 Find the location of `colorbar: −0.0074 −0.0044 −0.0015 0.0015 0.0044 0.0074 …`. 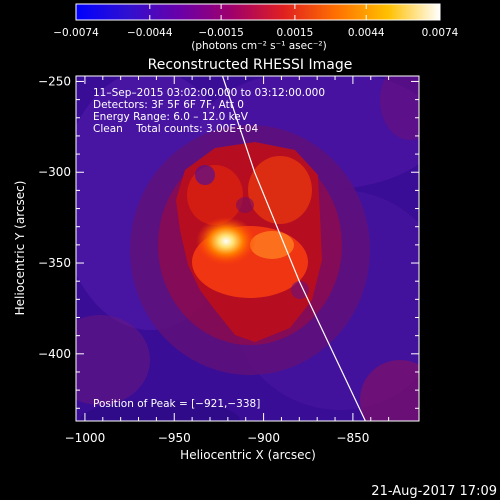

colorbar: −0.0074 −0.0044 −0.0015 0.0015 0.0044 0.0074 … is located at coordinates (256, 27).